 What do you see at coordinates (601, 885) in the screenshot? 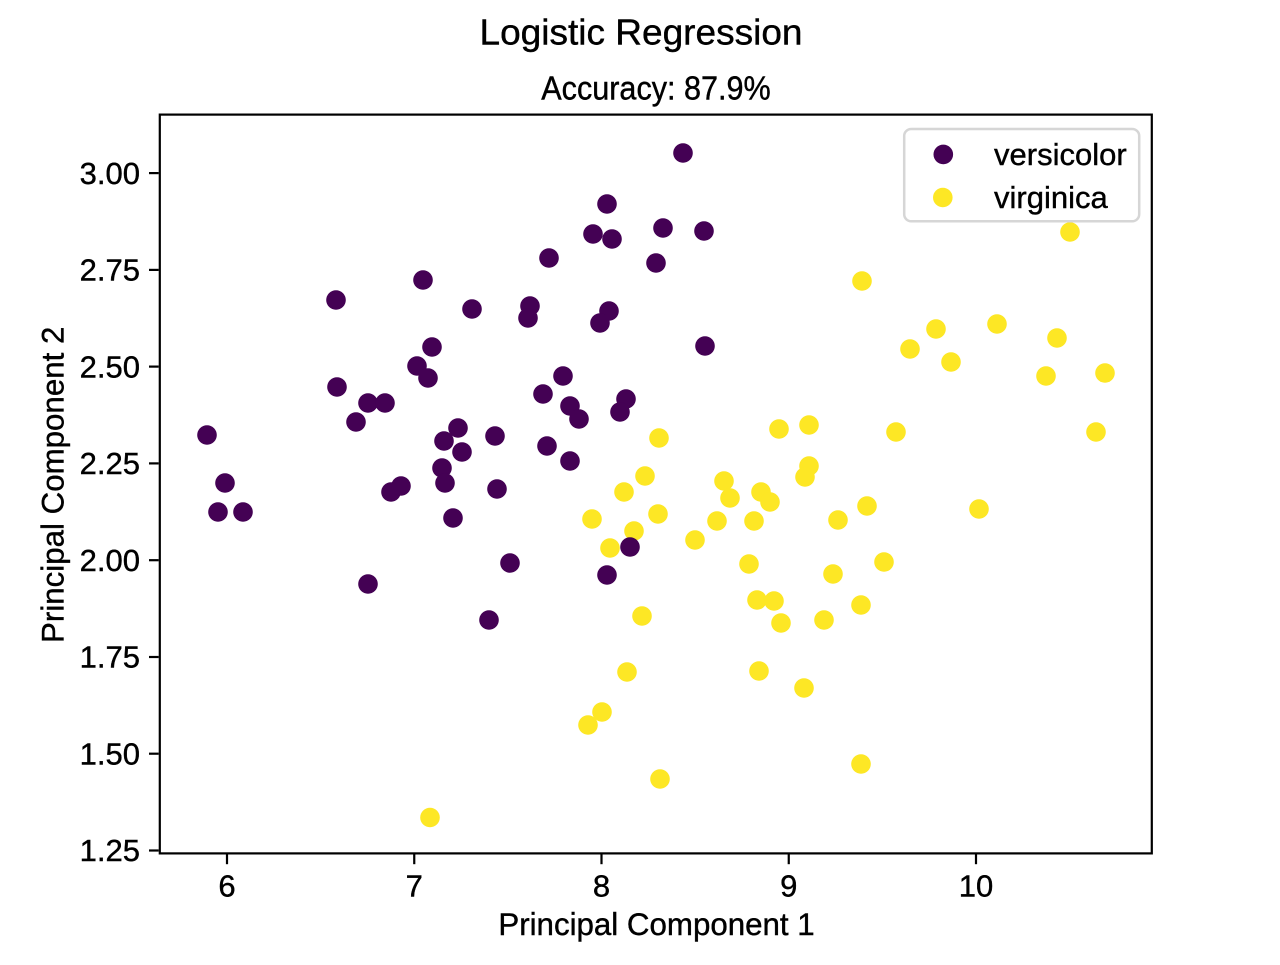
I see `svg-text: 8` at bounding box center [601, 885].